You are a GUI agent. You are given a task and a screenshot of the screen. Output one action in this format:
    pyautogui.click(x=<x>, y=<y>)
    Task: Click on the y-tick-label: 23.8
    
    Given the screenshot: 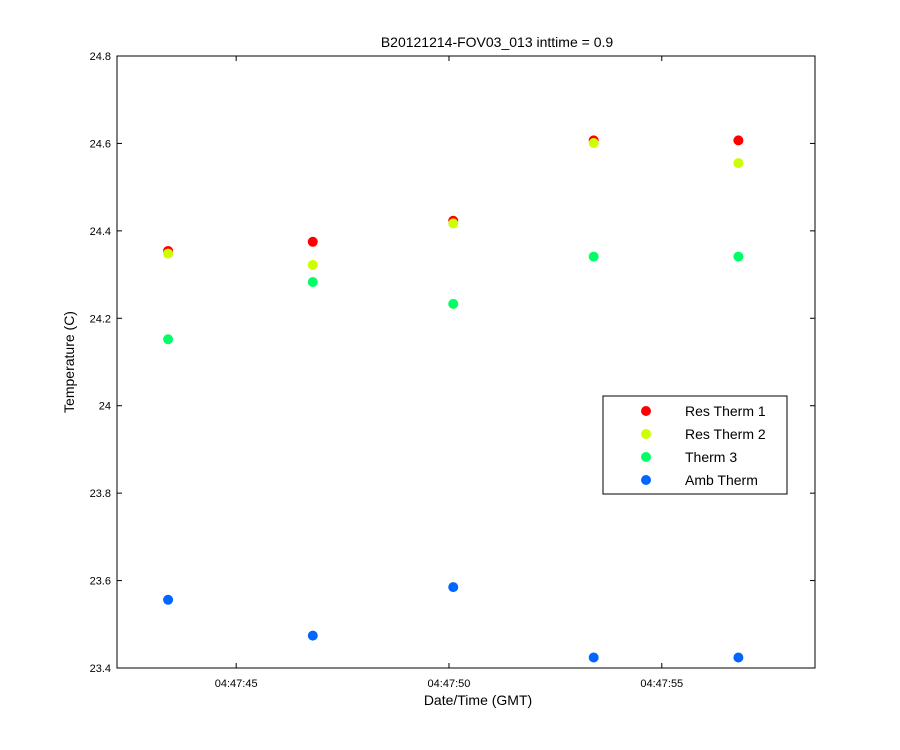 What is the action you would take?
    pyautogui.click(x=100, y=494)
    